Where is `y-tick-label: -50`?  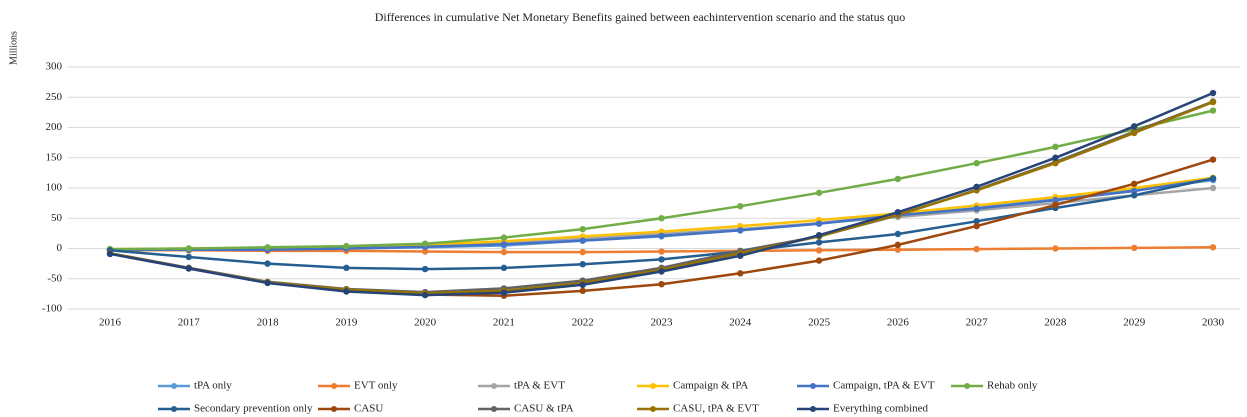 y-tick-label: -50 is located at coordinates (54, 278).